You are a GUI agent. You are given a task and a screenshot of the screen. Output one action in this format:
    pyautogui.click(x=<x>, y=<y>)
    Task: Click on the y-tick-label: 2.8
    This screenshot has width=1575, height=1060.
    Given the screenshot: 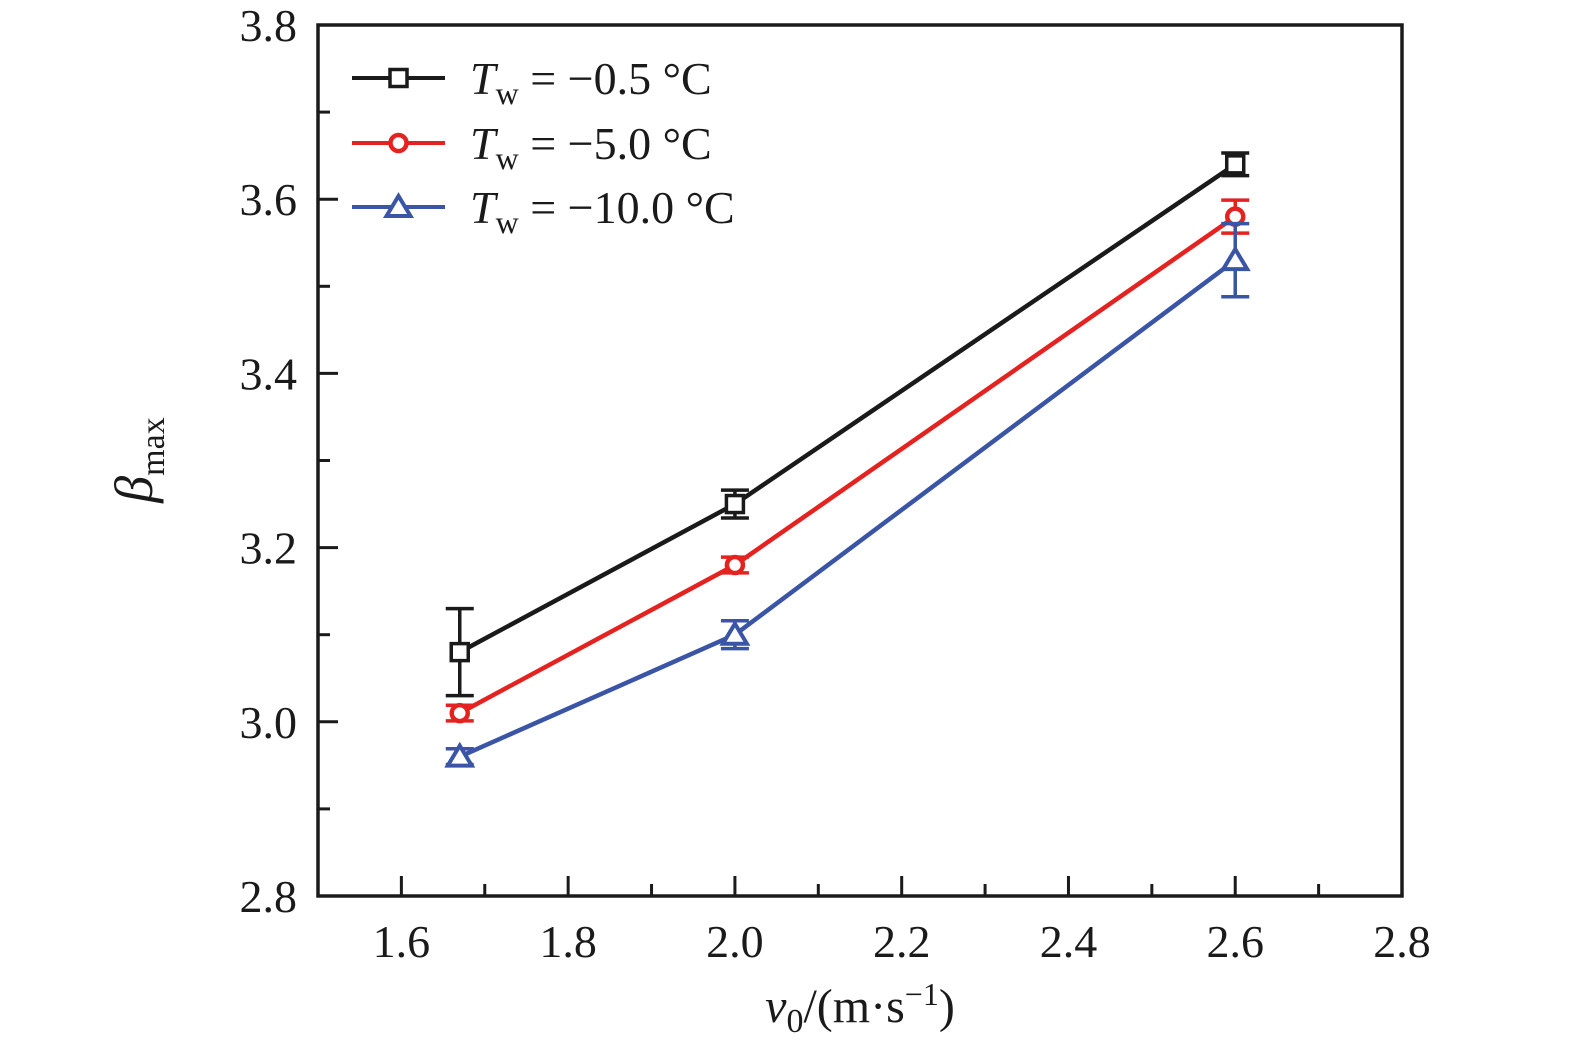 What is the action you would take?
    pyautogui.click(x=269, y=896)
    